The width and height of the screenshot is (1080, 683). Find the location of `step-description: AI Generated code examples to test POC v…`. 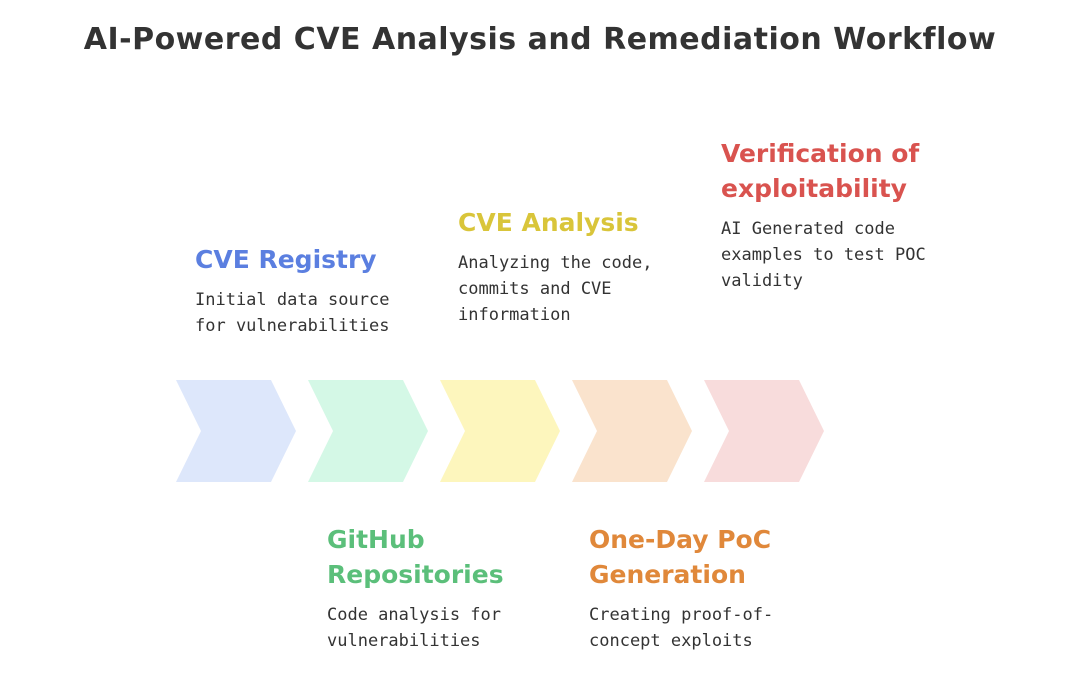

step-description: AI Generated code examples to test POC v… is located at coordinates (823, 255).